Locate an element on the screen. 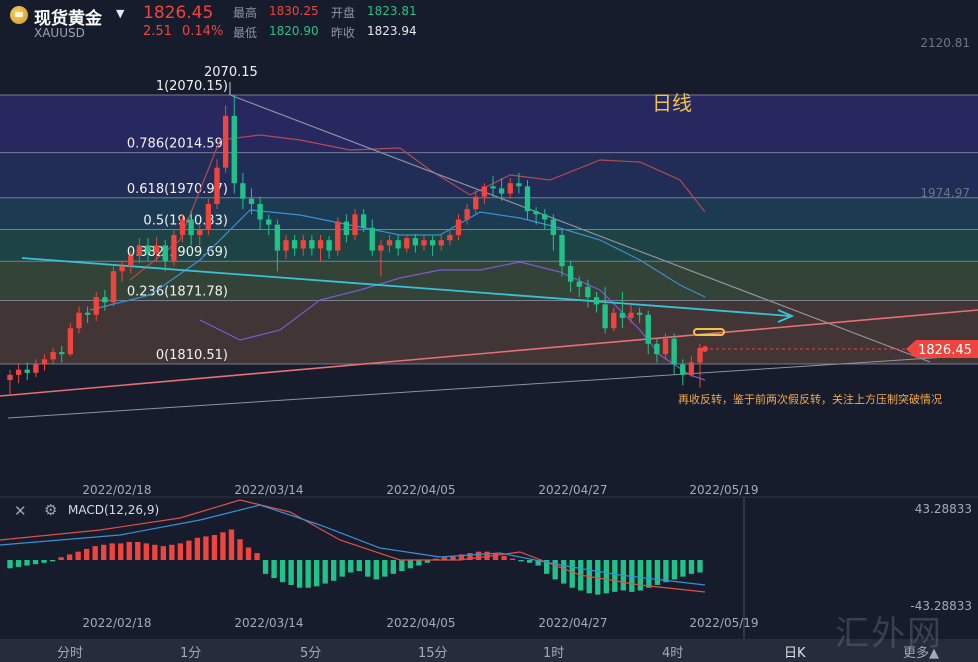 Image resolution: width=978 pixels, height=662 pixels. instrument-title: 现货黄金 is located at coordinates (68, 19).